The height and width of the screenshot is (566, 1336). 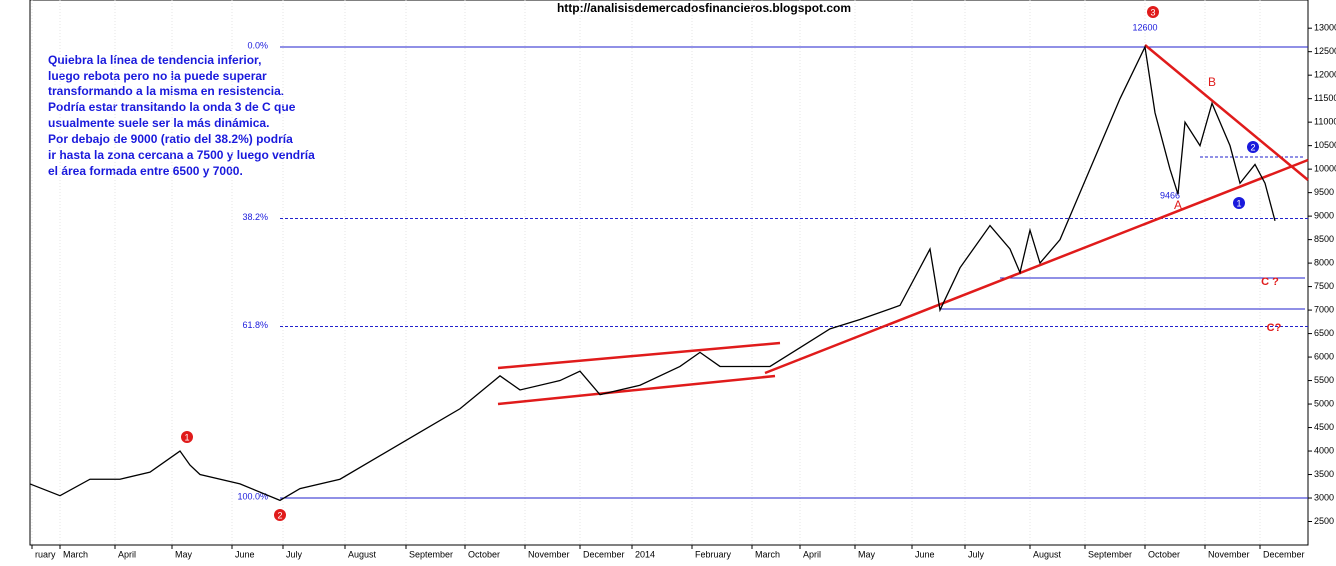 What do you see at coordinates (1324, 521) in the screenshot?
I see `y-tick-label: 2500` at bounding box center [1324, 521].